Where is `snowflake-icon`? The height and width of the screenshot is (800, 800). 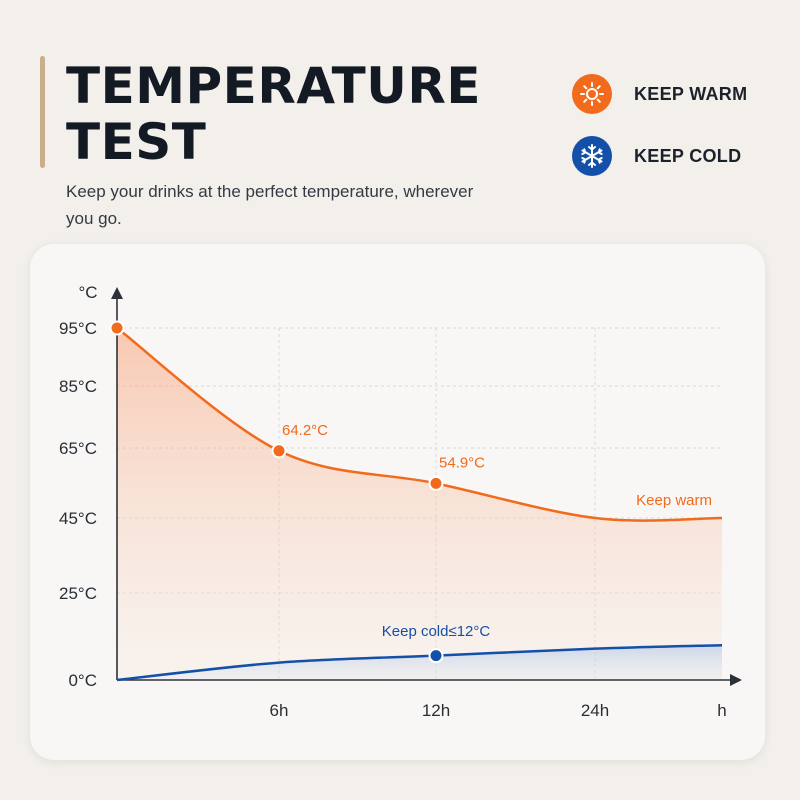 snowflake-icon is located at coordinates (592, 156).